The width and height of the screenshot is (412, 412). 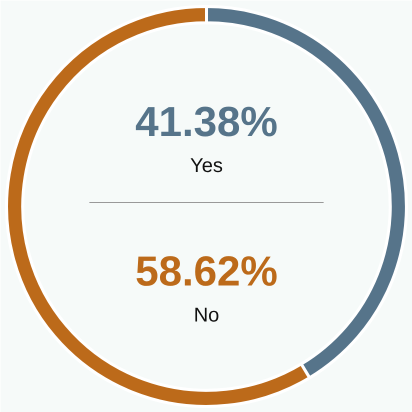 I want to click on data-label: 41.38%, so click(x=206, y=122).